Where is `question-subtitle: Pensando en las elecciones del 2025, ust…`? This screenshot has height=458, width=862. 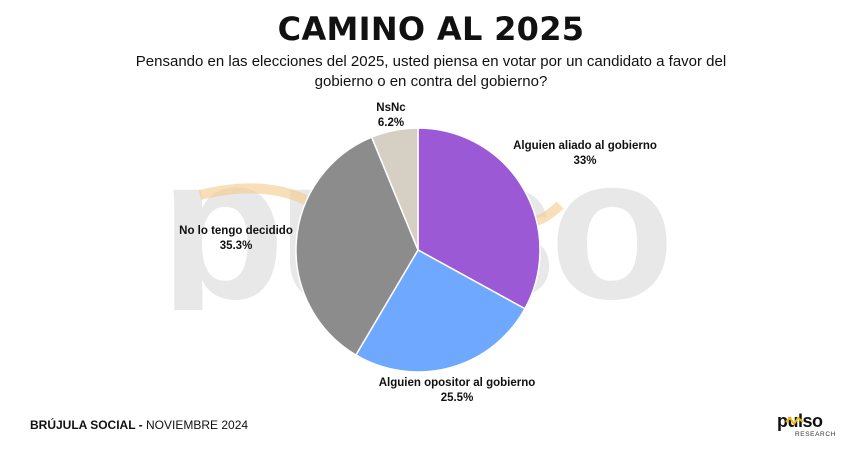
question-subtitle: Pensando en las elecciones del 2025, ust… is located at coordinates (431, 72).